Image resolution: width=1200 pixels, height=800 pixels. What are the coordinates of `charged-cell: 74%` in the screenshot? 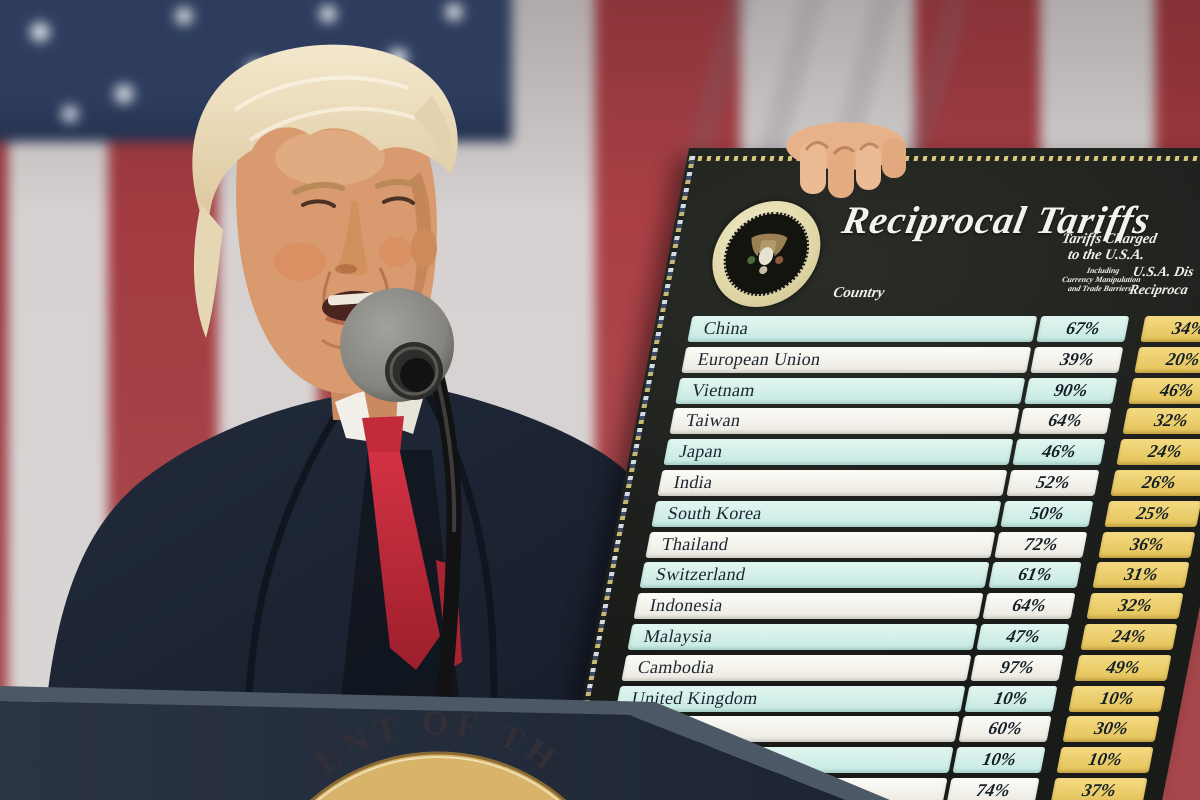 It's located at (993, 789).